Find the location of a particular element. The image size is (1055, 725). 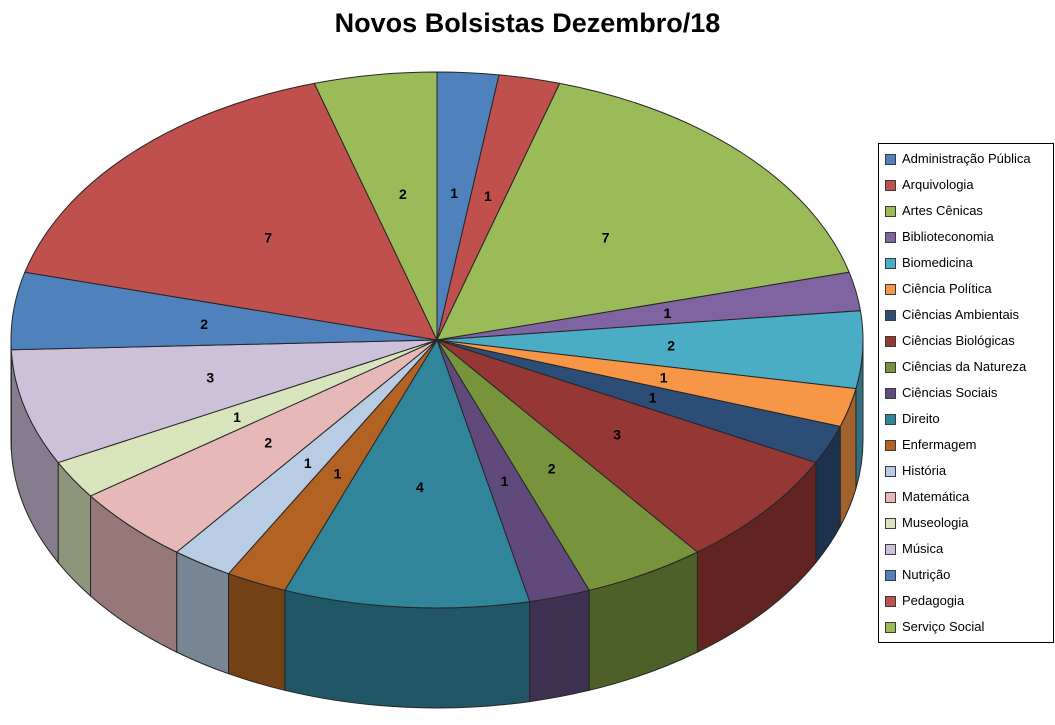

legend-item: Ciências Sociais is located at coordinates (966, 393).